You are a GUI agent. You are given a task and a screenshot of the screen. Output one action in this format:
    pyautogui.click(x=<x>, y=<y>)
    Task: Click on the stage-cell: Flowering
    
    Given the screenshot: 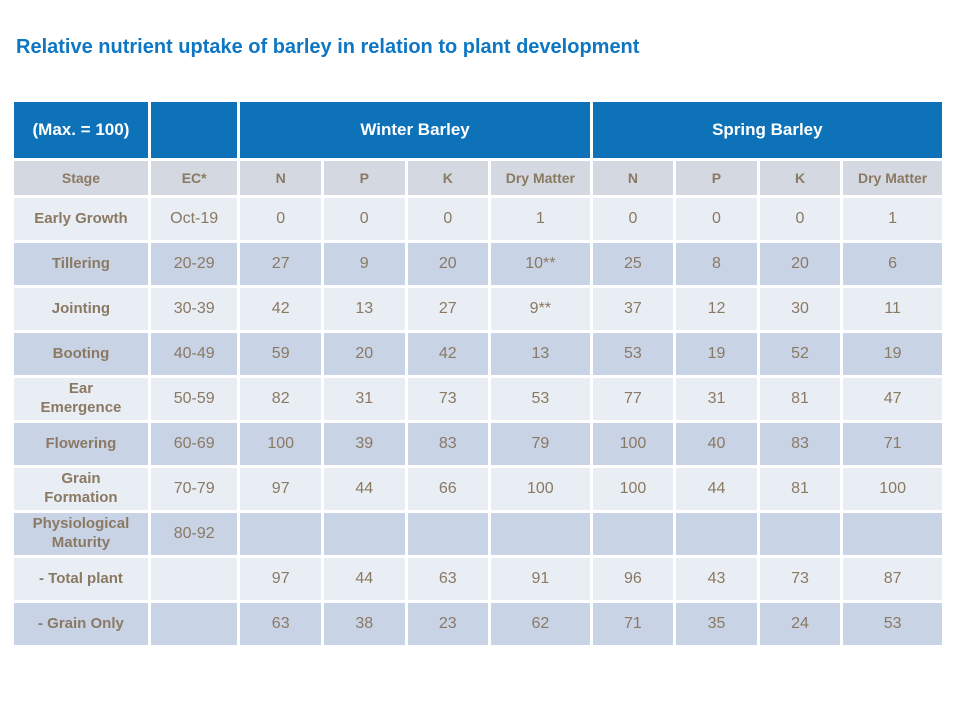 What is the action you would take?
    pyautogui.click(x=81, y=444)
    